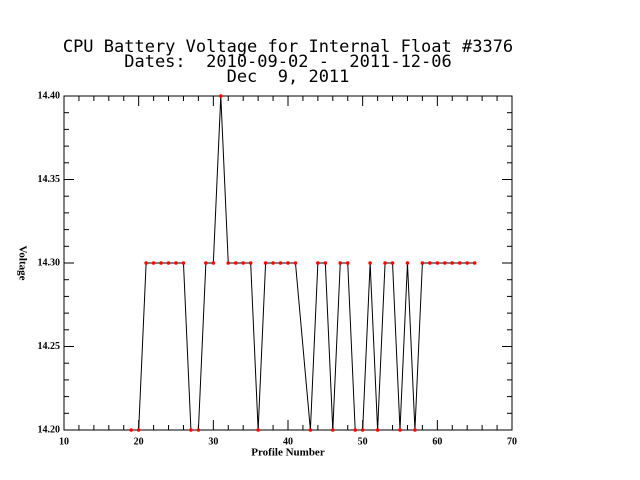 The width and height of the screenshot is (640, 480). What do you see at coordinates (213, 441) in the screenshot?
I see `x-tick-label: 30` at bounding box center [213, 441].